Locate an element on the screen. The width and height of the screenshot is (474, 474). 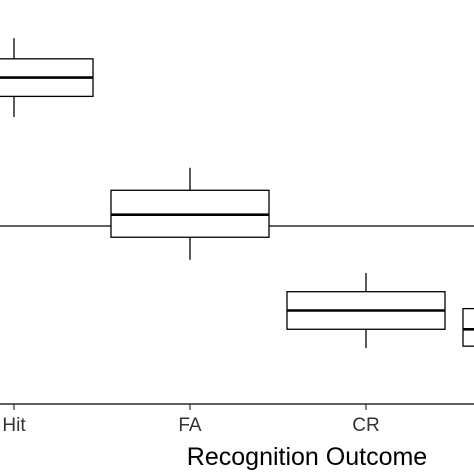
x-ticks-group: Hit FA CR is located at coordinates (191, 420).